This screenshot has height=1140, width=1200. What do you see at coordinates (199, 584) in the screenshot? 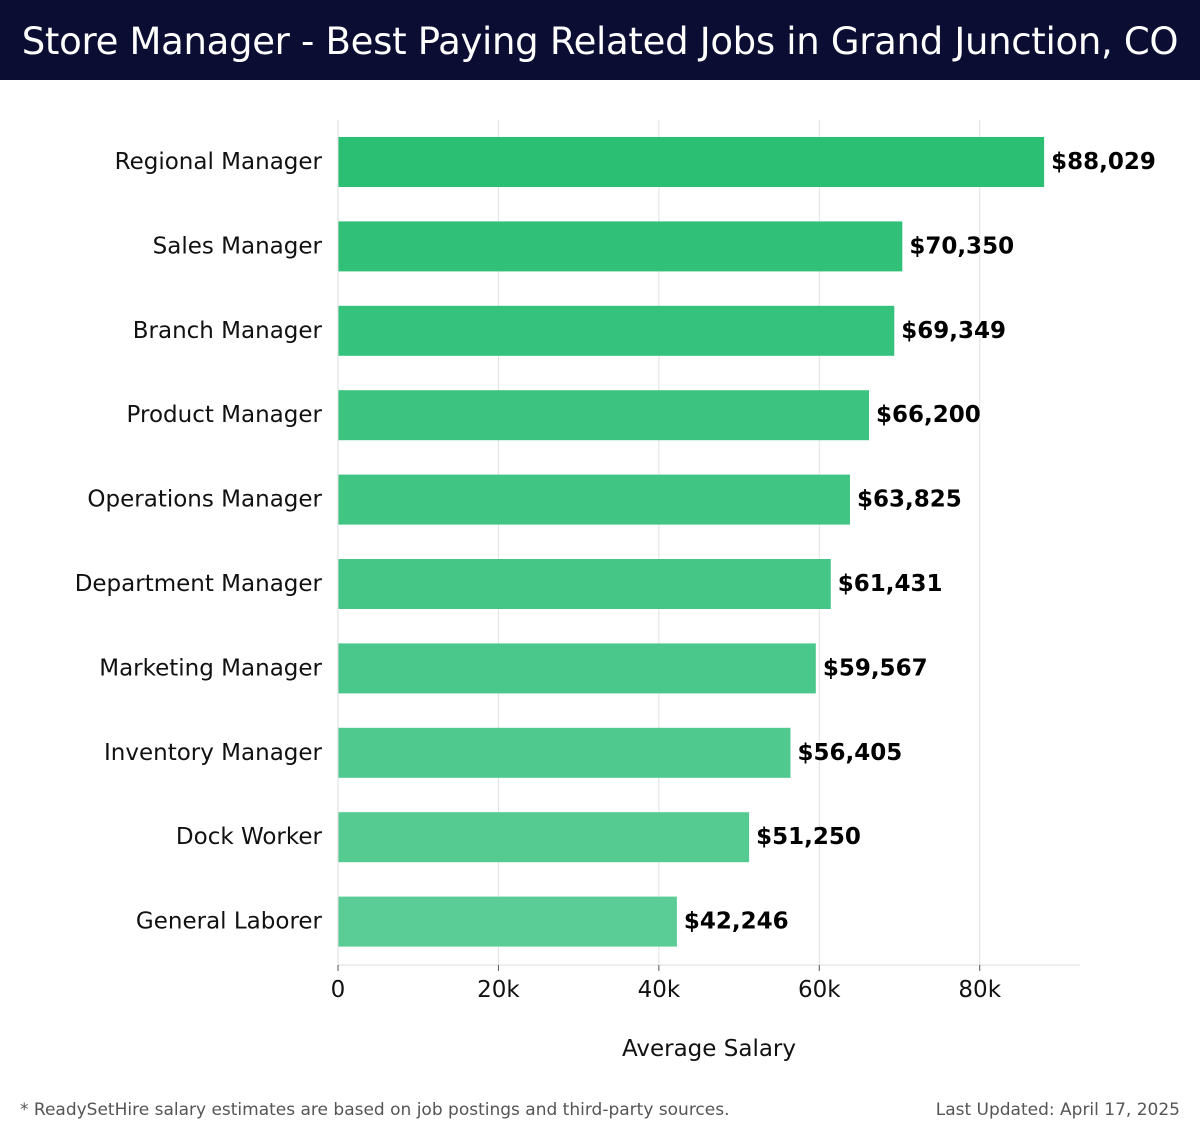
I see `category-label: Department Manager` at bounding box center [199, 584].